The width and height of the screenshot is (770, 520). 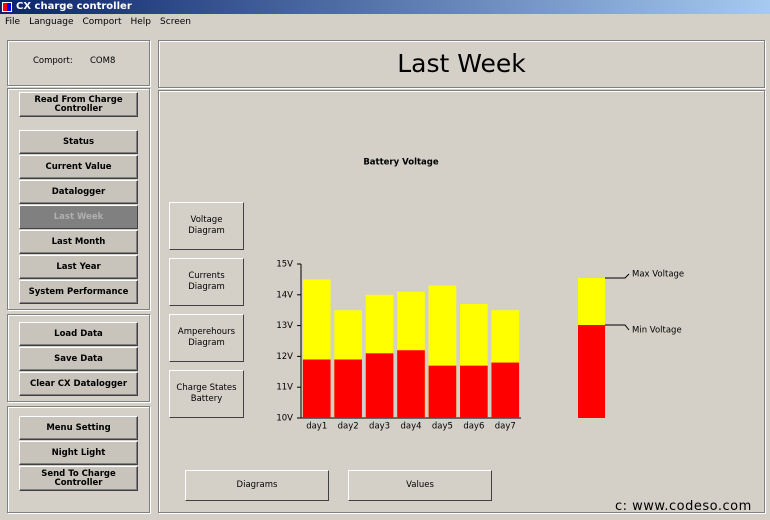 I want to click on data-panel, so click(x=78, y=358).